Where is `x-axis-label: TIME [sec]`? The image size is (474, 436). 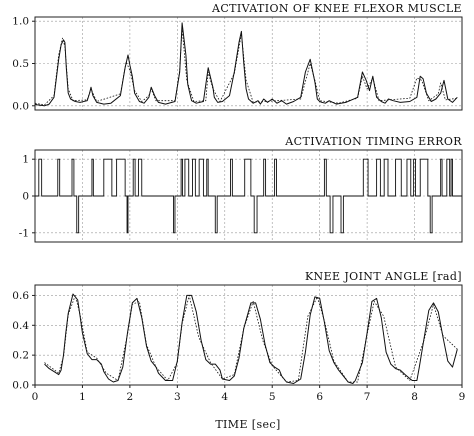 x-axis-label: TIME [sec] is located at coordinates (247, 424).